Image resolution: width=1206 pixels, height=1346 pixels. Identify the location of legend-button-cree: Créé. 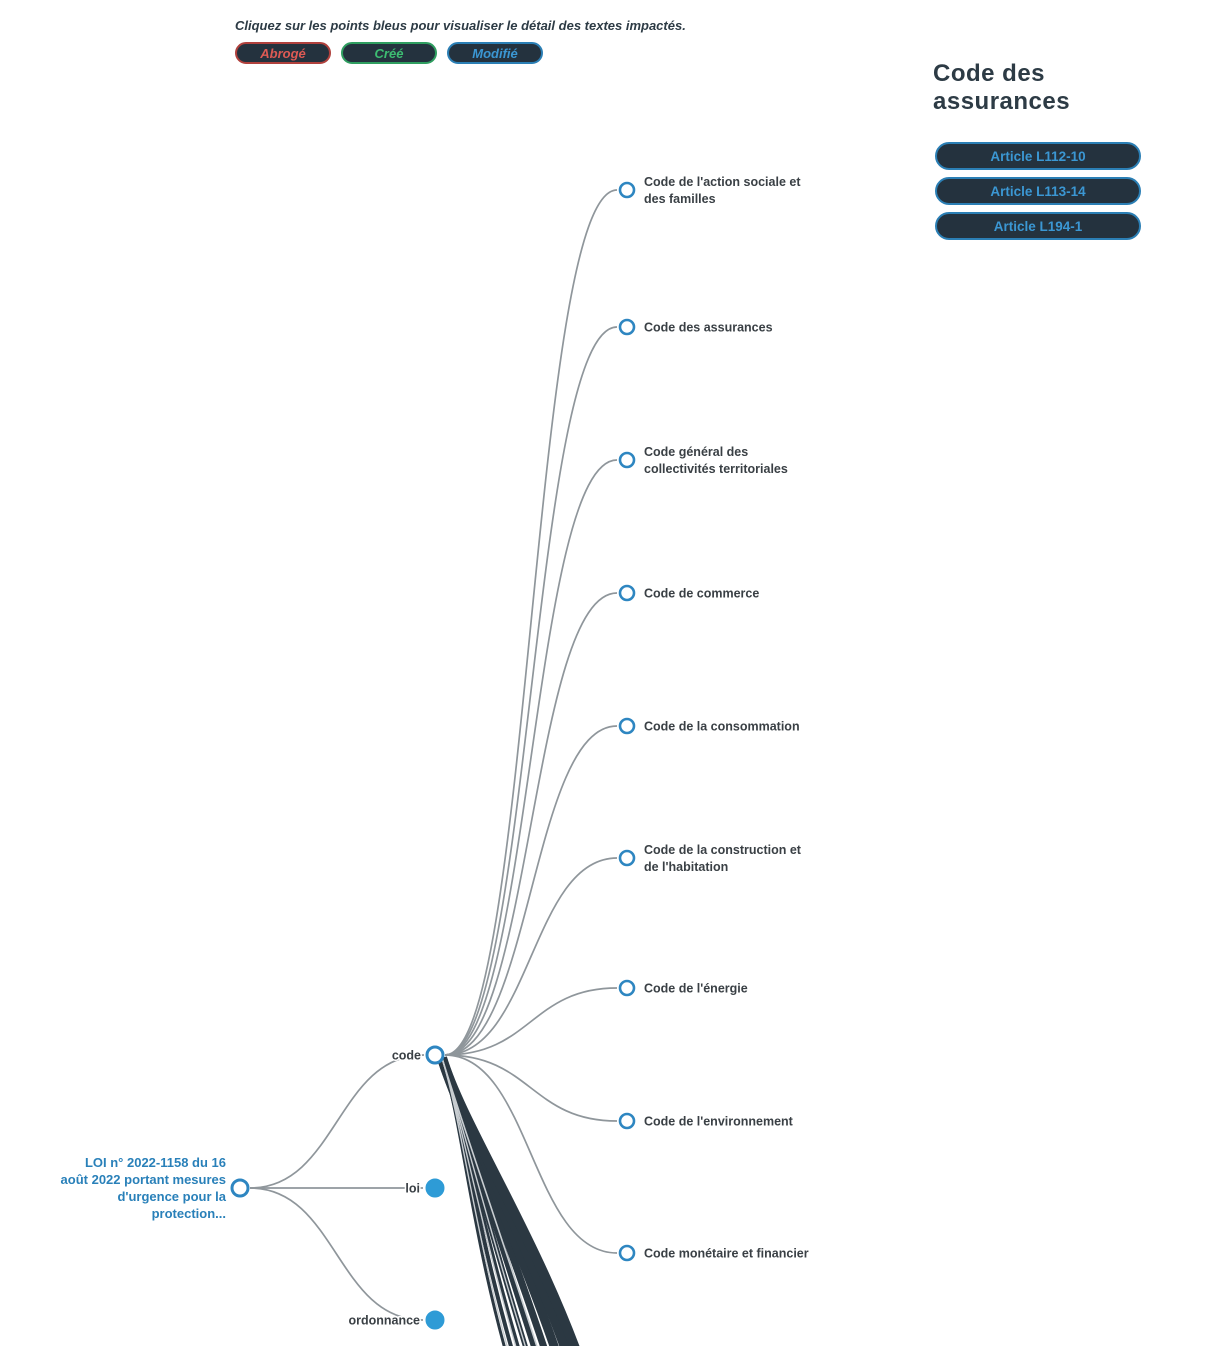
(389, 53).